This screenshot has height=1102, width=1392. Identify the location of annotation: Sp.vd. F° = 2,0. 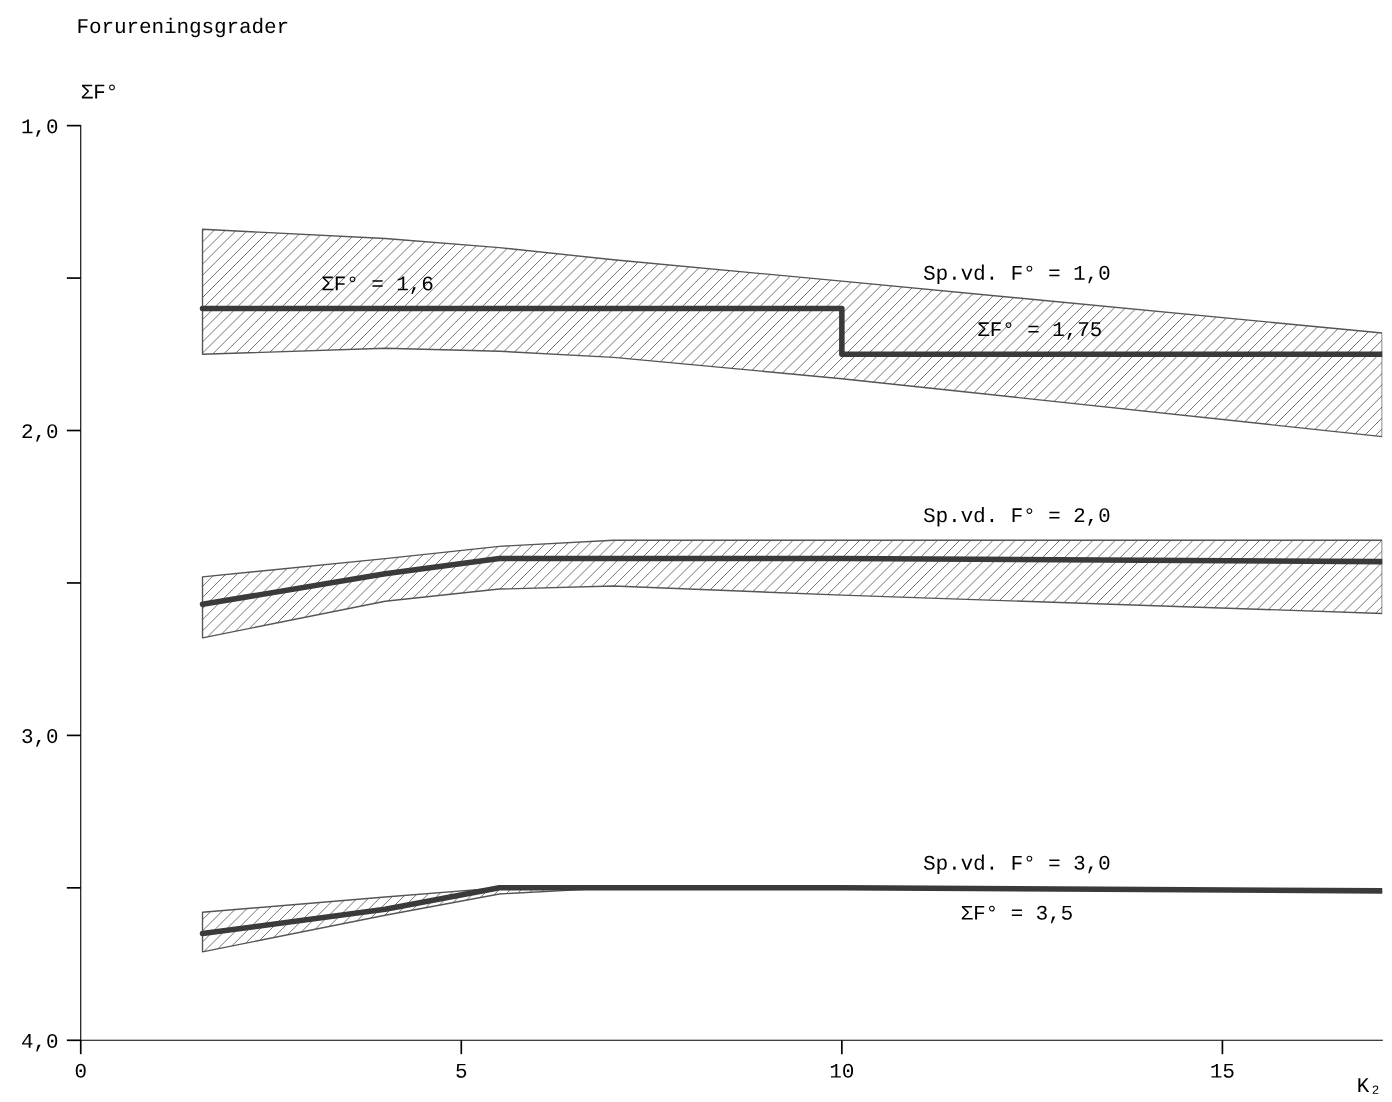
(1016, 516).